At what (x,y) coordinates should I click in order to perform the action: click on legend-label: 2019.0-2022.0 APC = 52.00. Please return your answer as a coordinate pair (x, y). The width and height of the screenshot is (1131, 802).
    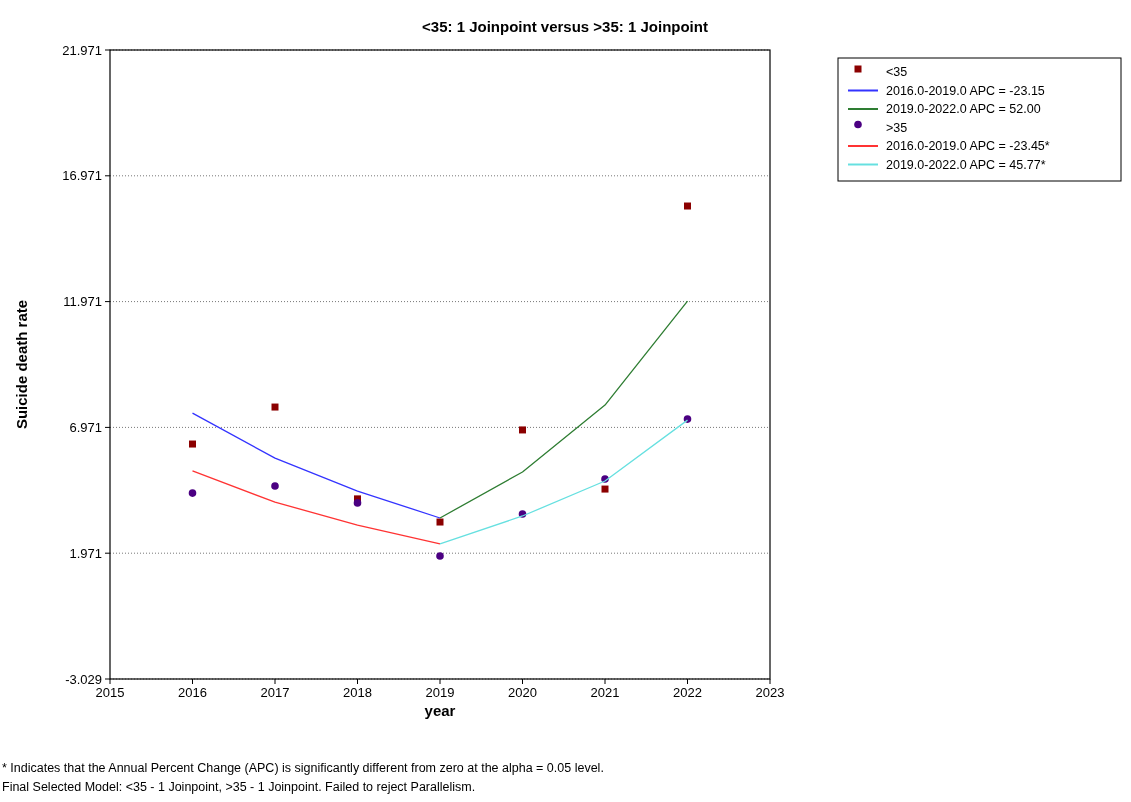
    Looking at the image, I should click on (963, 109).